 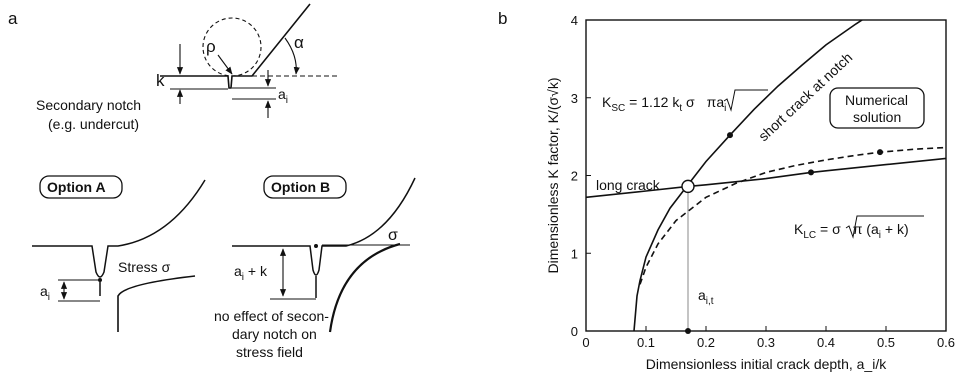 What do you see at coordinates (274, 334) in the screenshot?
I see `no-effect-line2: dary notch on` at bounding box center [274, 334].